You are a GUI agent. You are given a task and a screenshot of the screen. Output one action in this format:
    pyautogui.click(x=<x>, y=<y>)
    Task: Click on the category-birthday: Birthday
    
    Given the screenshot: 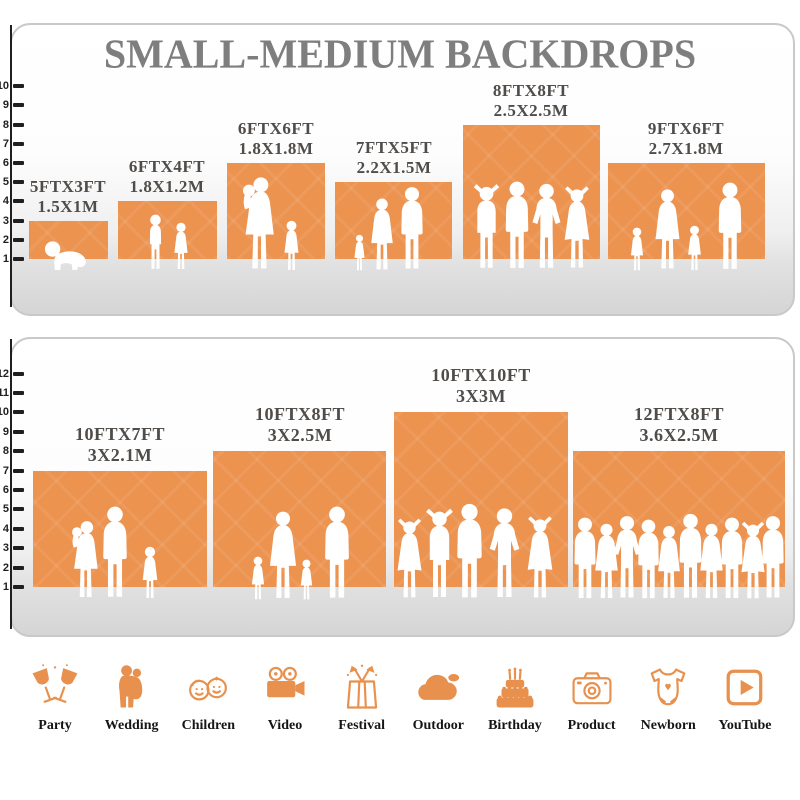 What is the action you would take?
    pyautogui.click(x=515, y=698)
    